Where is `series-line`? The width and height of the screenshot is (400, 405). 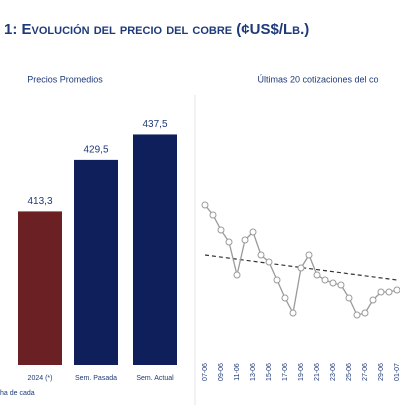
series-line is located at coordinates (301, 260).